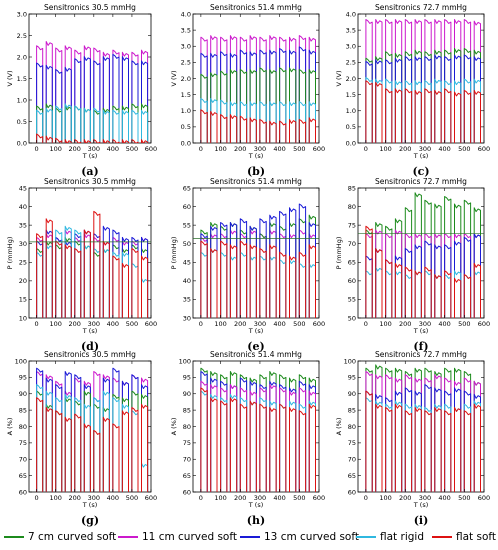 The image size is (498, 550). I want to click on panel-title: Sensitronics 51.4 mmHg, so click(256, 181).